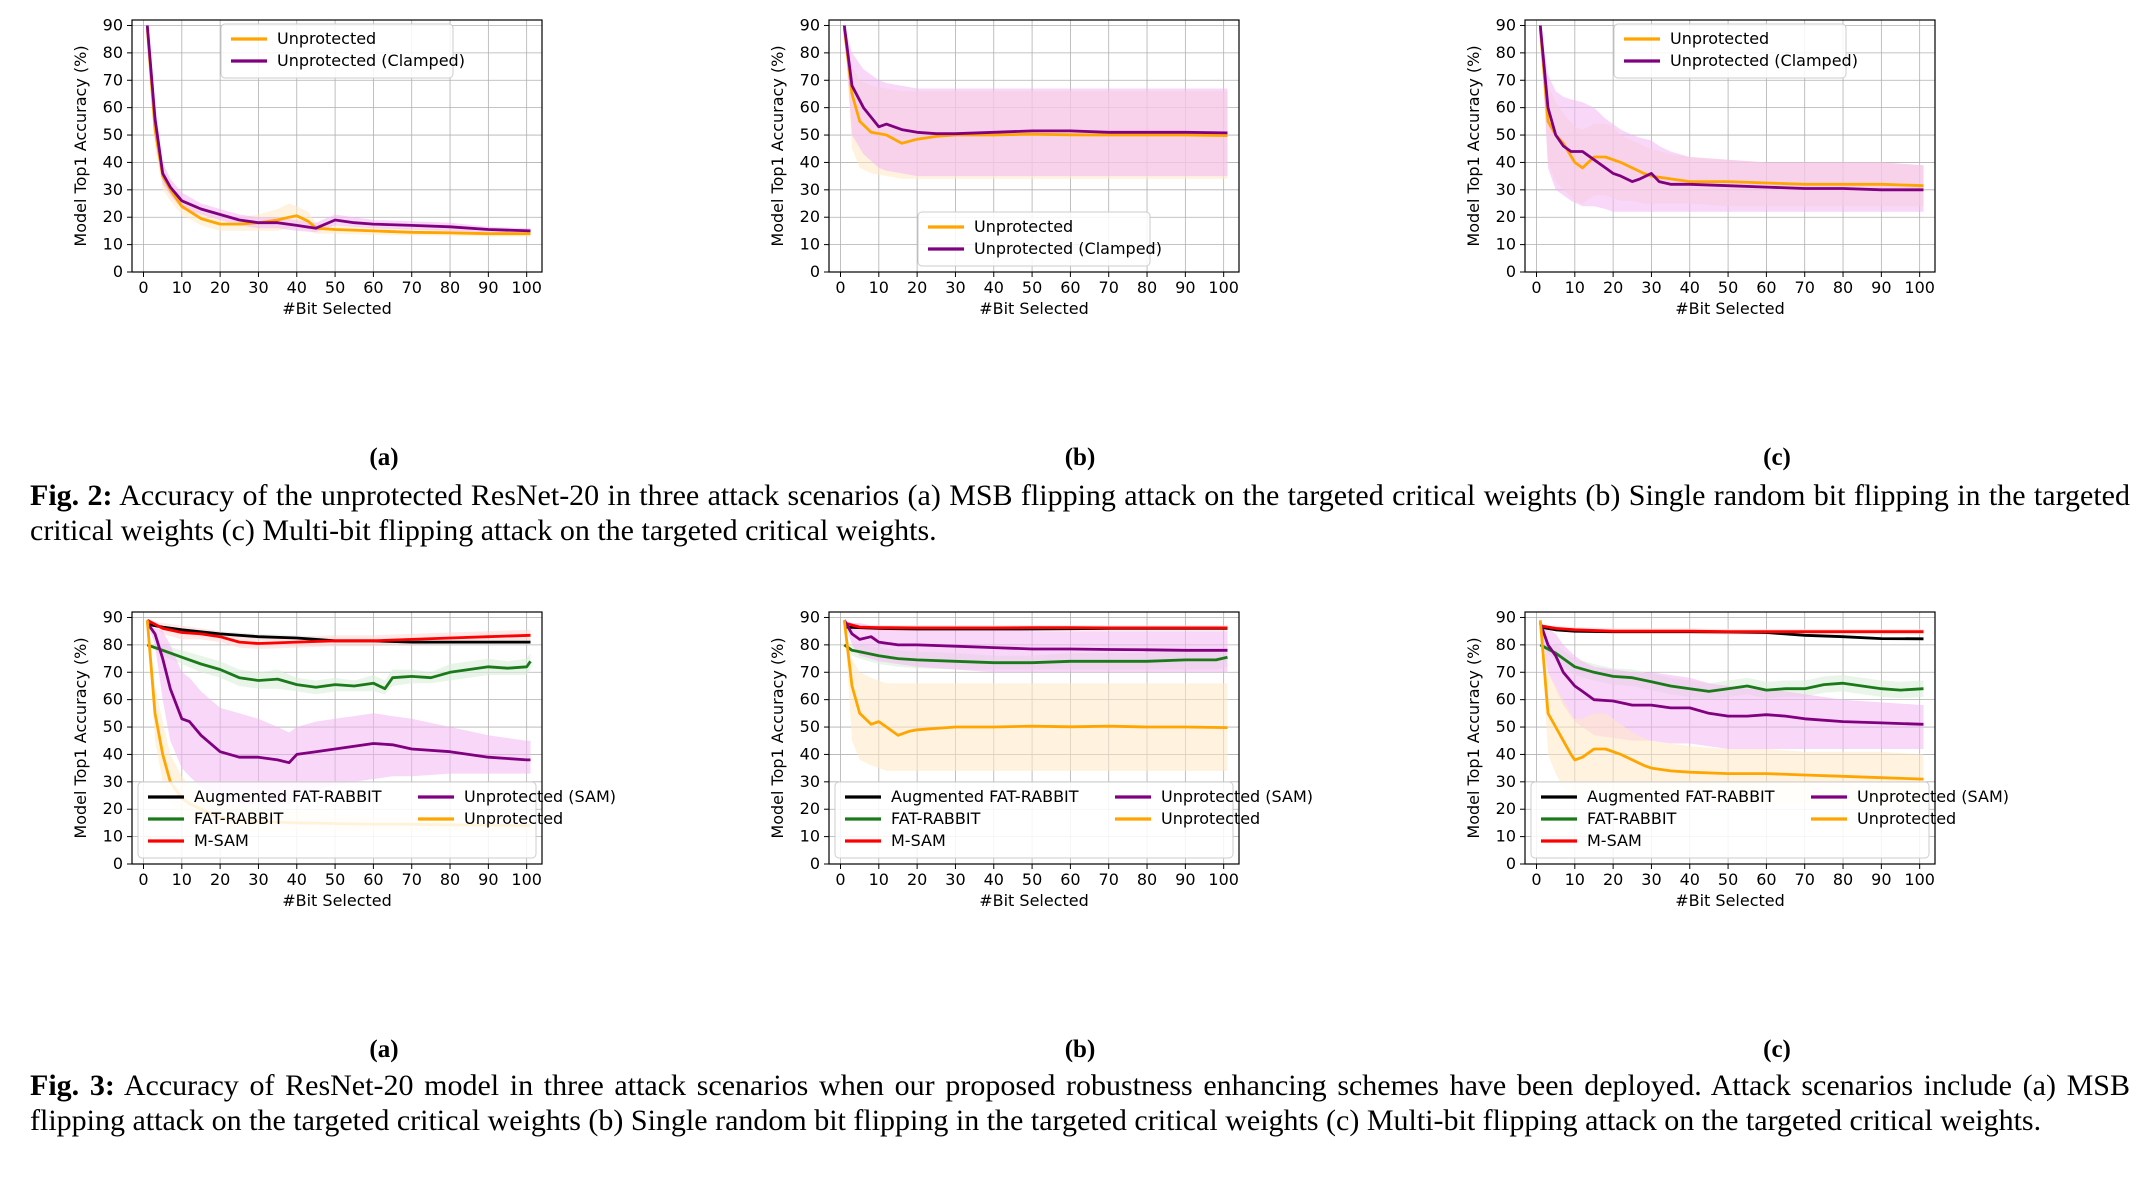  I want to click on fig2b-legend: Unprotected Unprotected (Clamped), so click(1039, 239).